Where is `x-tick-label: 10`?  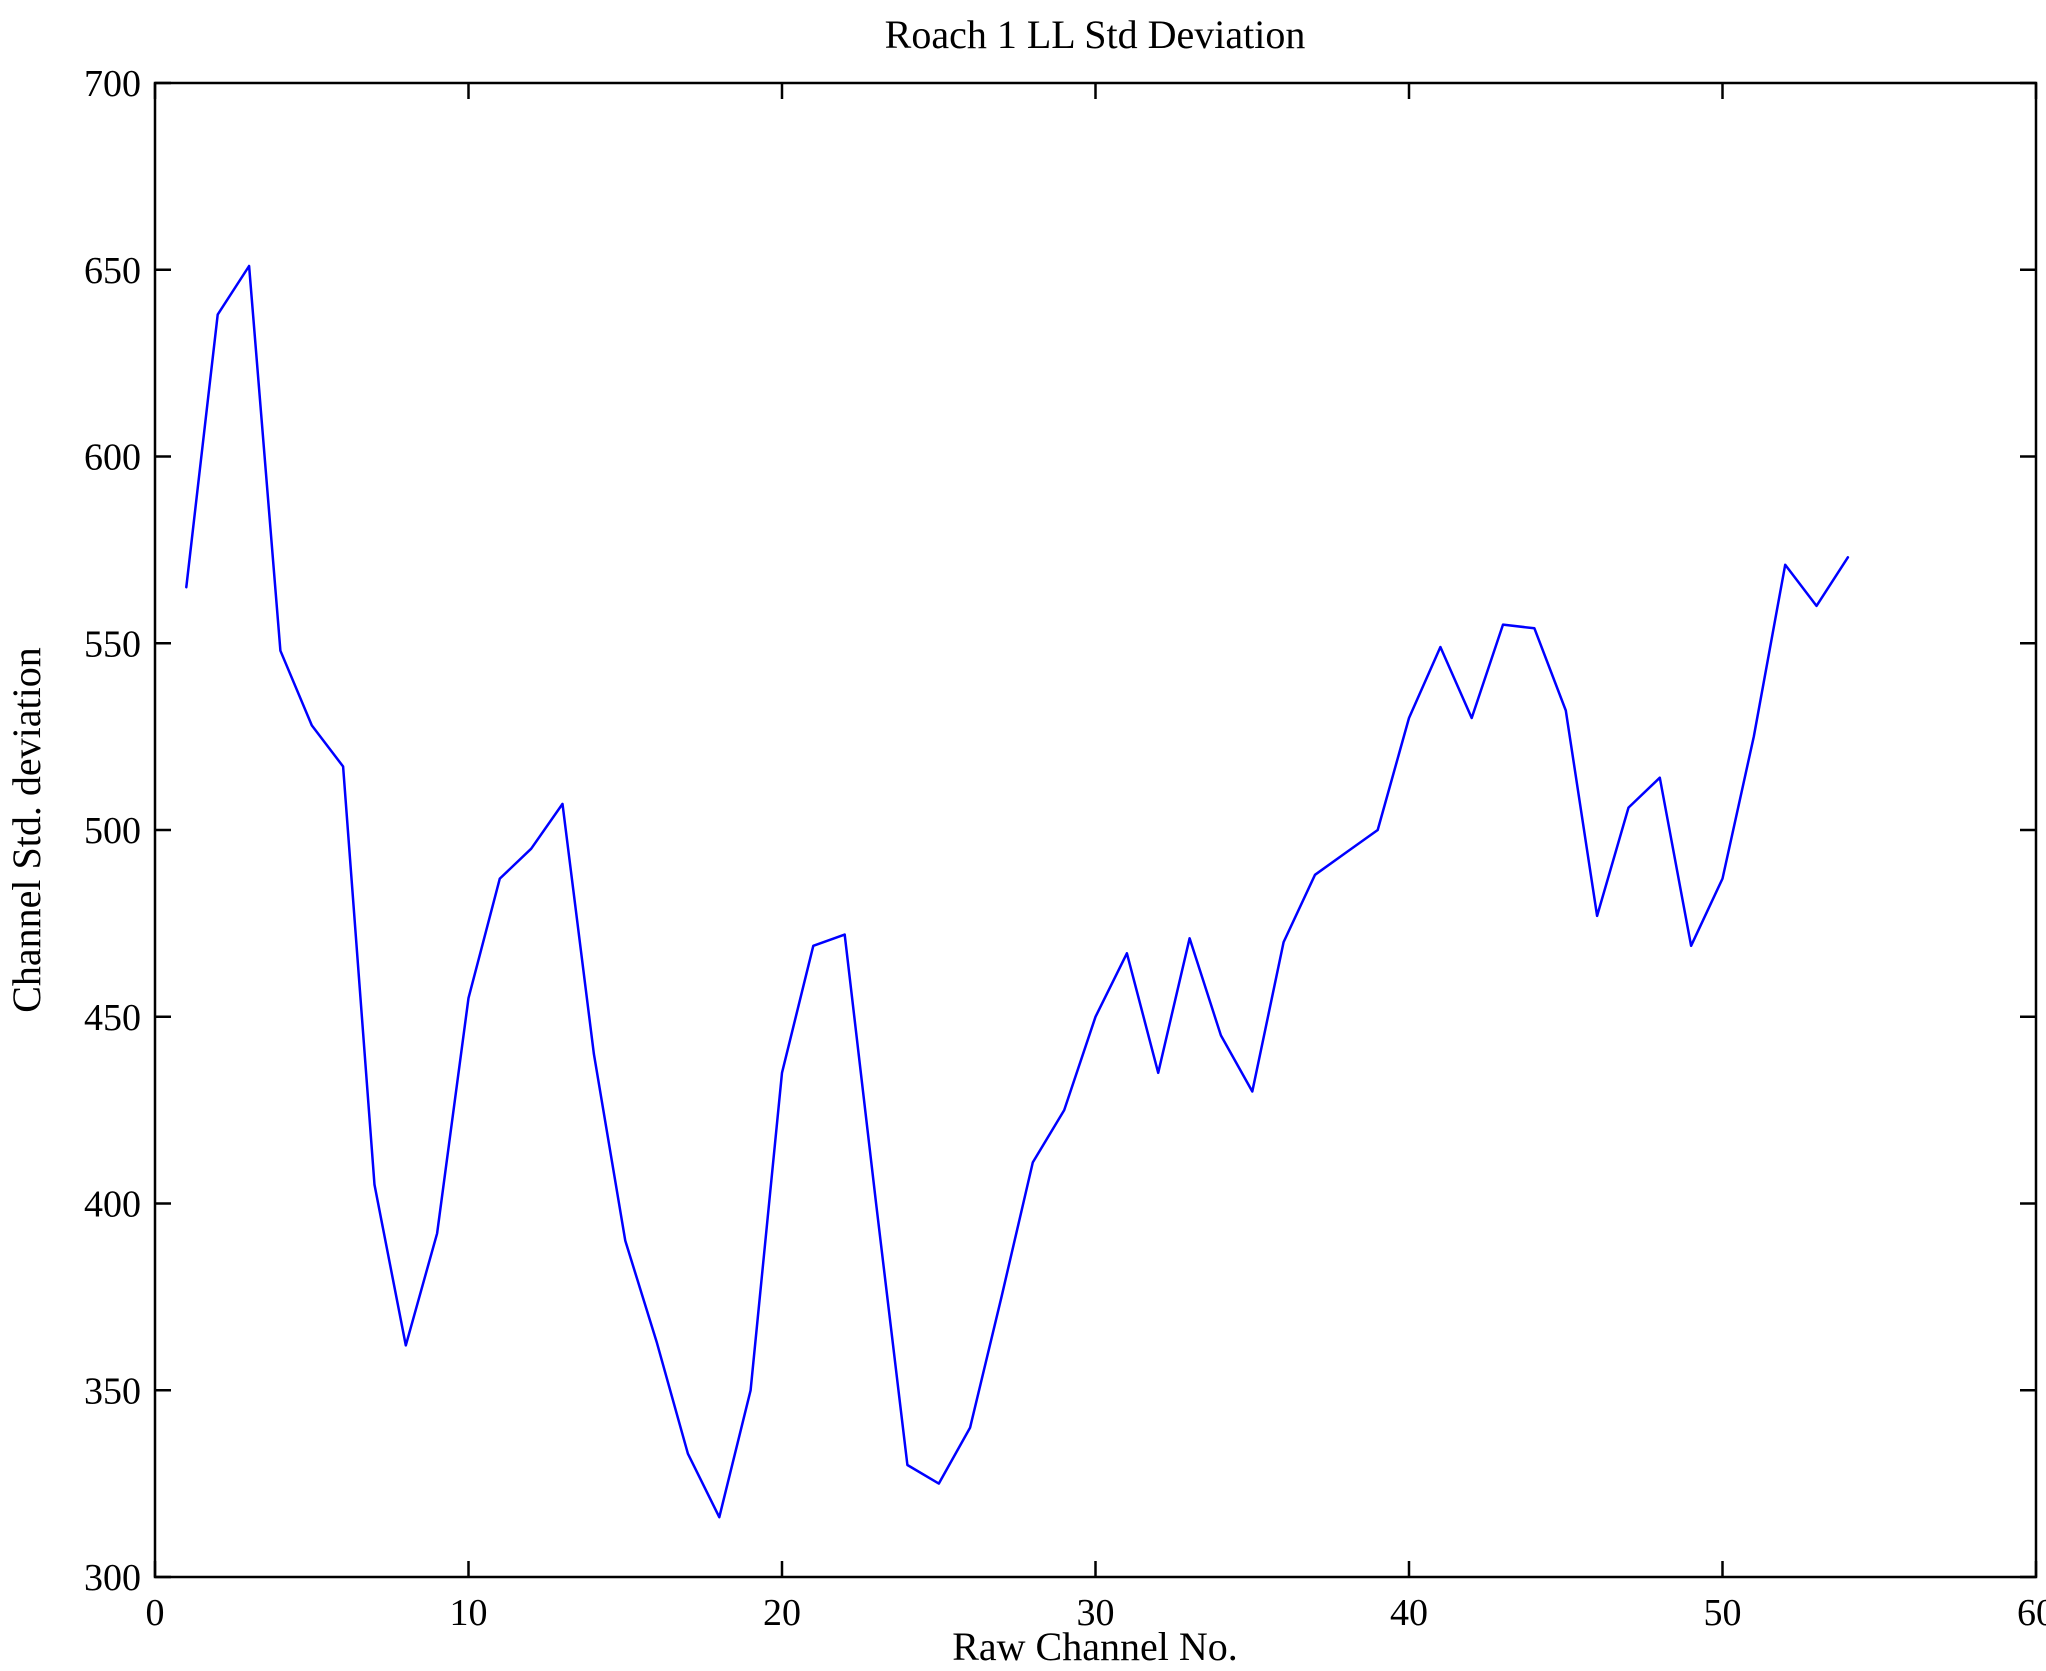
x-tick-label: 10 is located at coordinates (469, 1613).